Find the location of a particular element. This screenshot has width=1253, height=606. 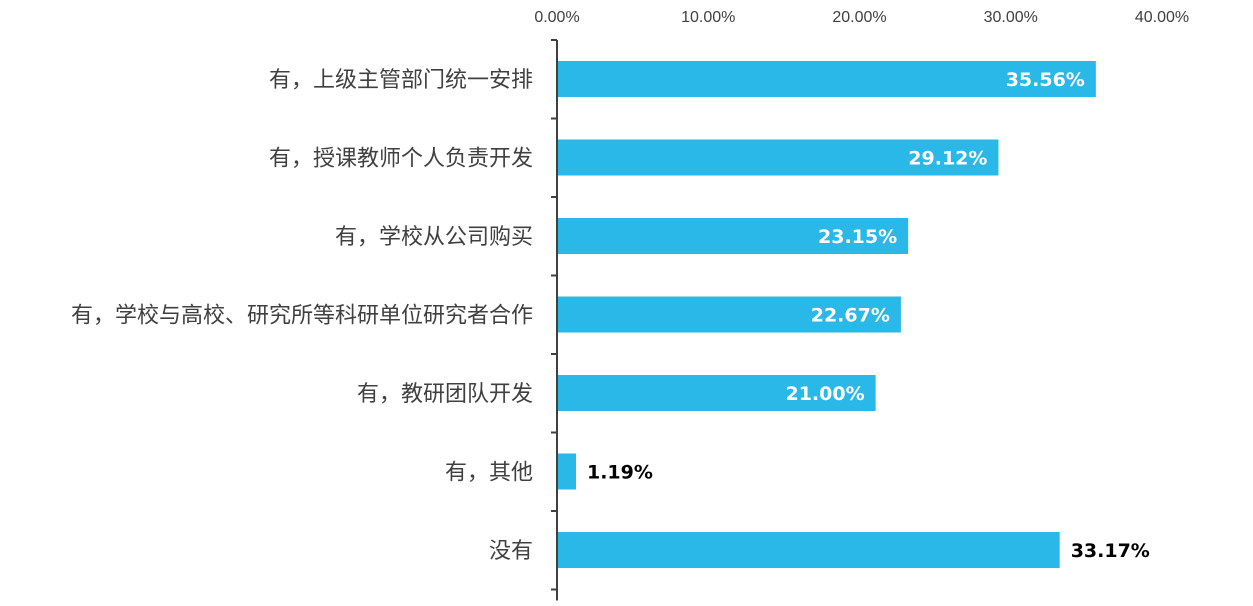

category-label: 有，教研团队开发 is located at coordinates (445, 394).